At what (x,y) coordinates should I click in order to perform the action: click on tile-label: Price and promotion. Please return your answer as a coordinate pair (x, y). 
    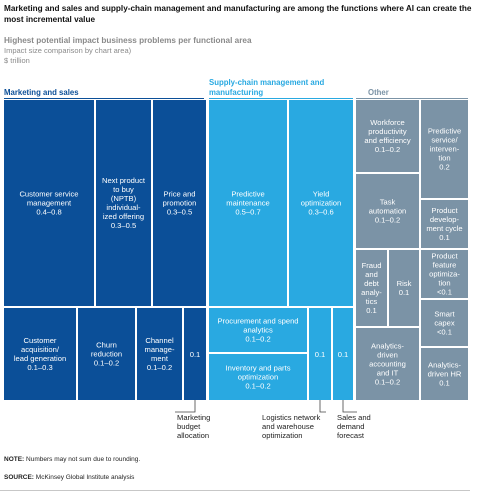
    Looking at the image, I should click on (180, 199).